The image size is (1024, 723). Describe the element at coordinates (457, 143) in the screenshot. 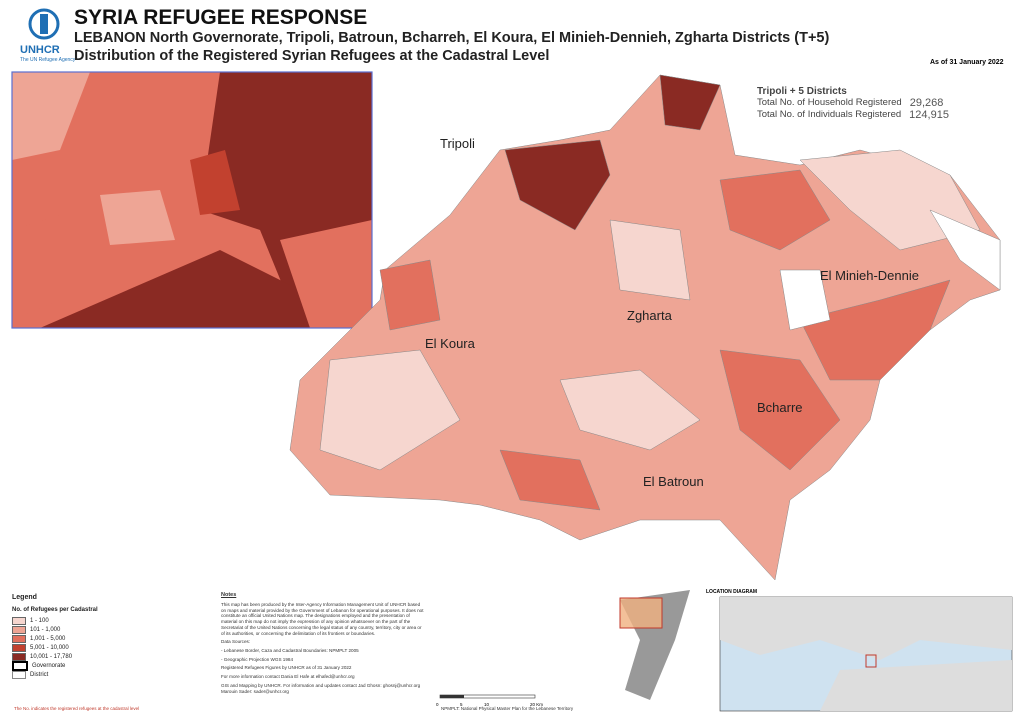

I see `region-label: Tripoli` at that location.